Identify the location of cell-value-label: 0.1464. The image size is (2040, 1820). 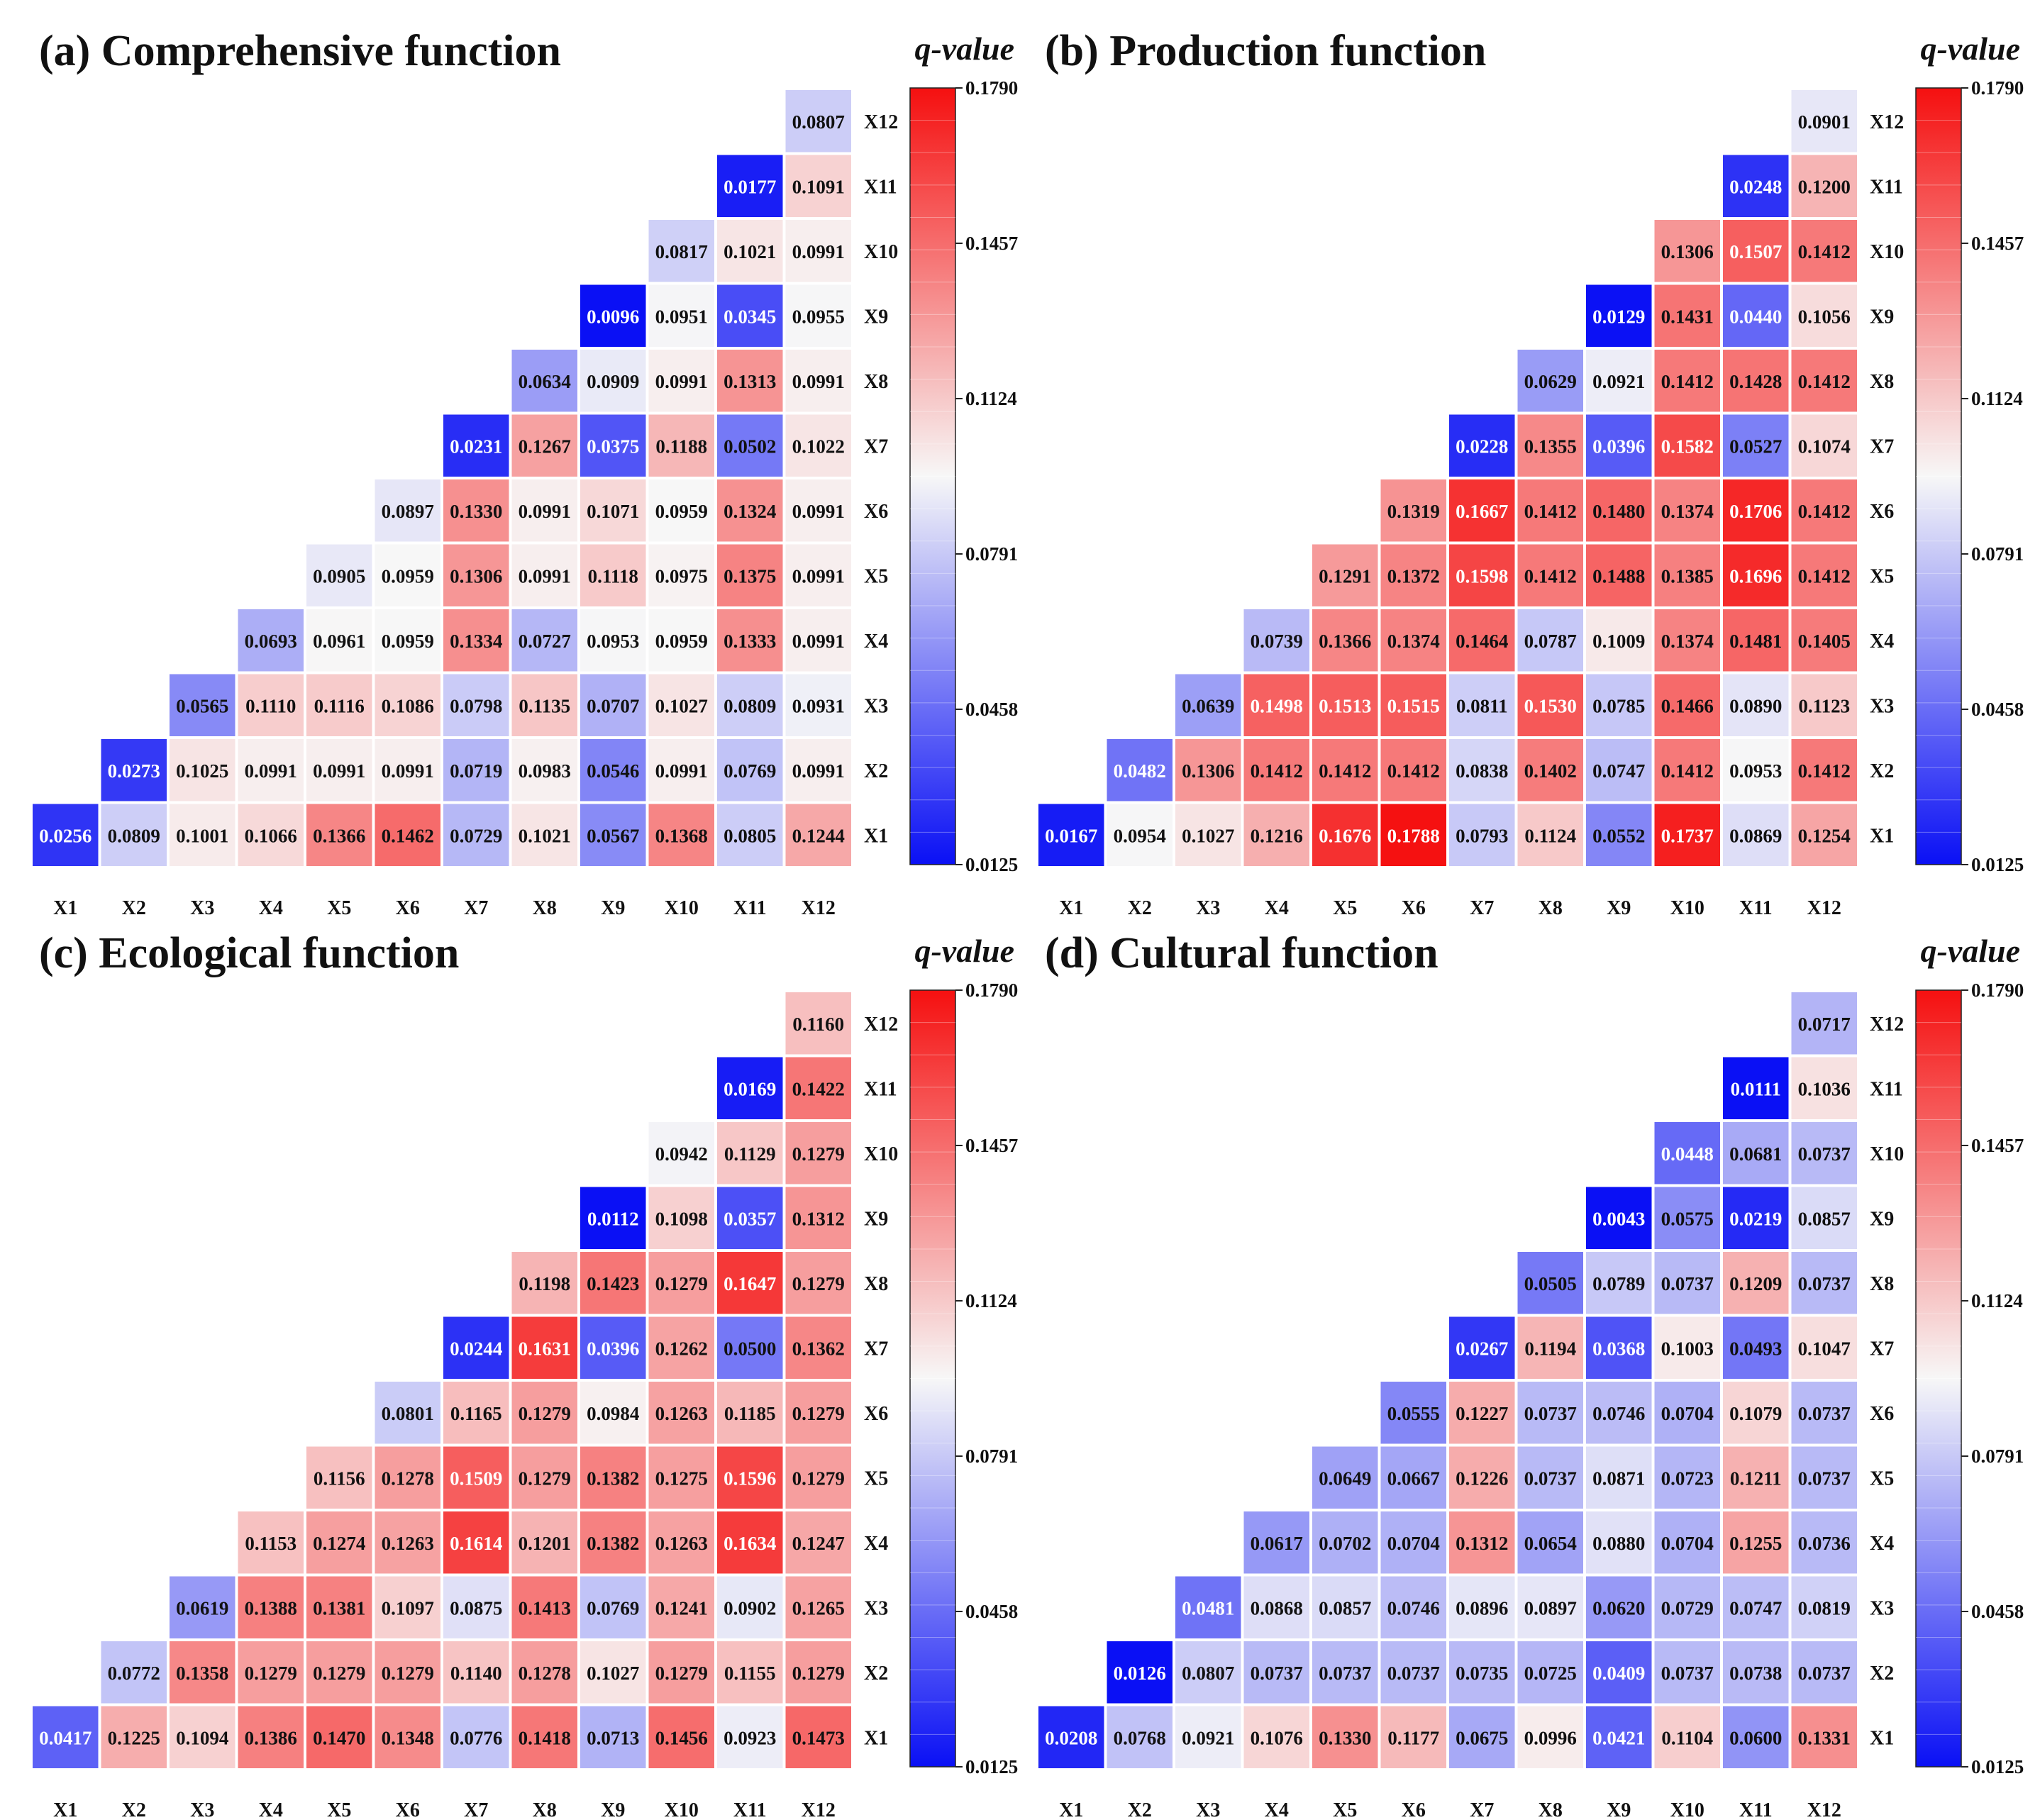
(1482, 641).